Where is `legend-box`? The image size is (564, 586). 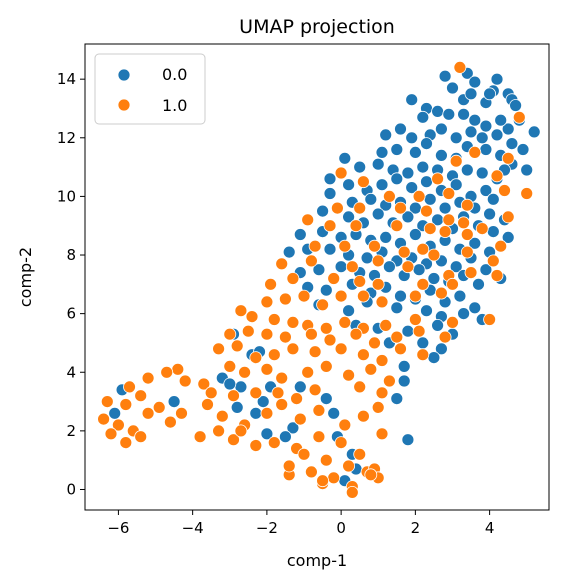 legend-box is located at coordinates (150, 89).